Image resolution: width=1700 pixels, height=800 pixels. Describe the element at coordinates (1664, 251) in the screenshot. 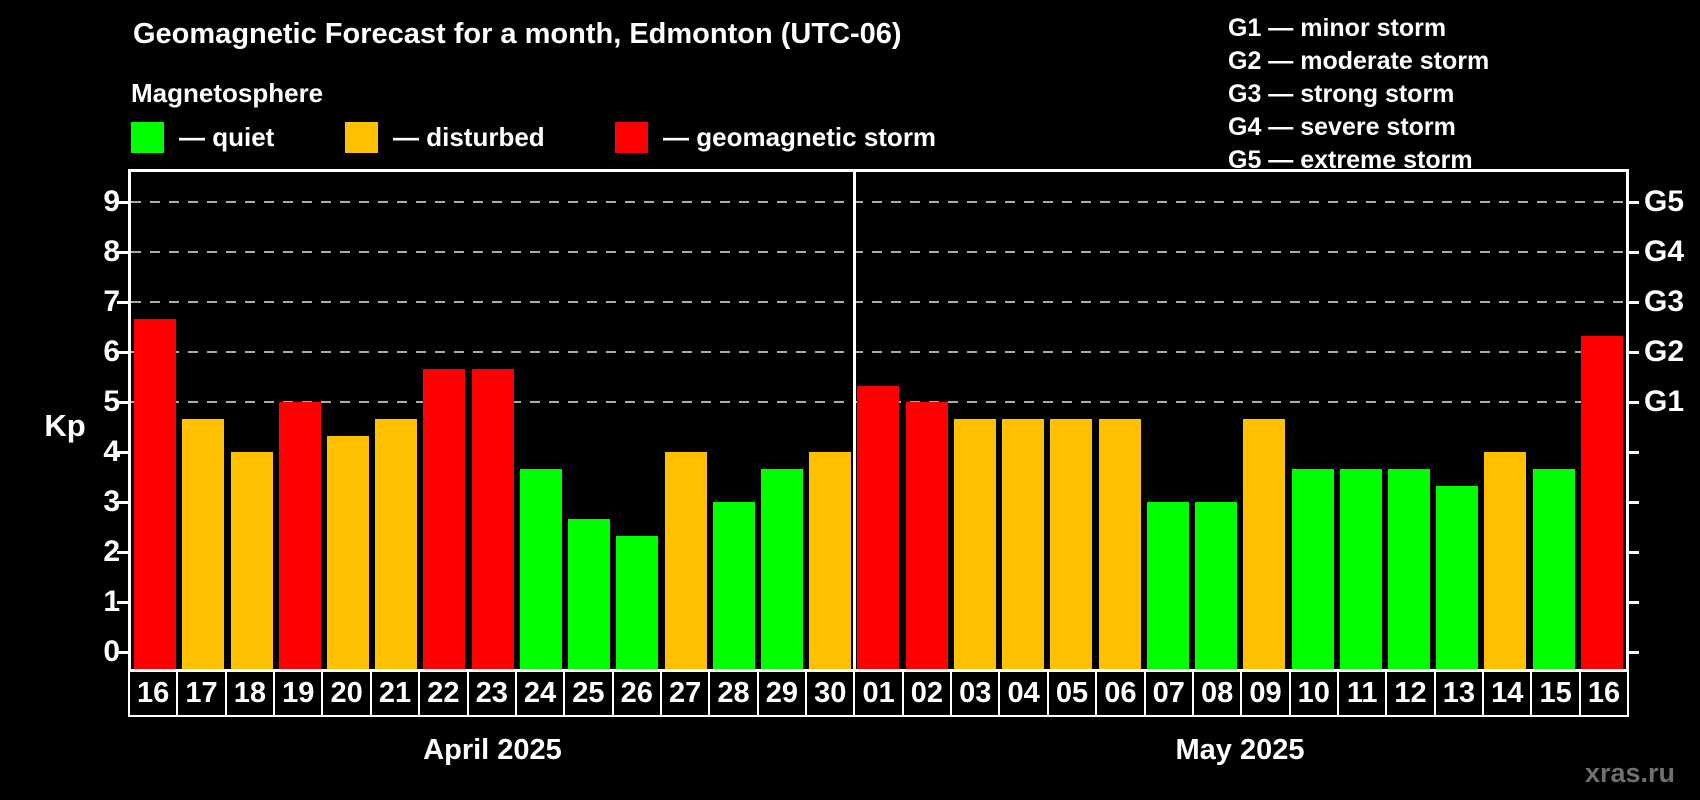

I see `g-axis-label-g4: G4` at that location.